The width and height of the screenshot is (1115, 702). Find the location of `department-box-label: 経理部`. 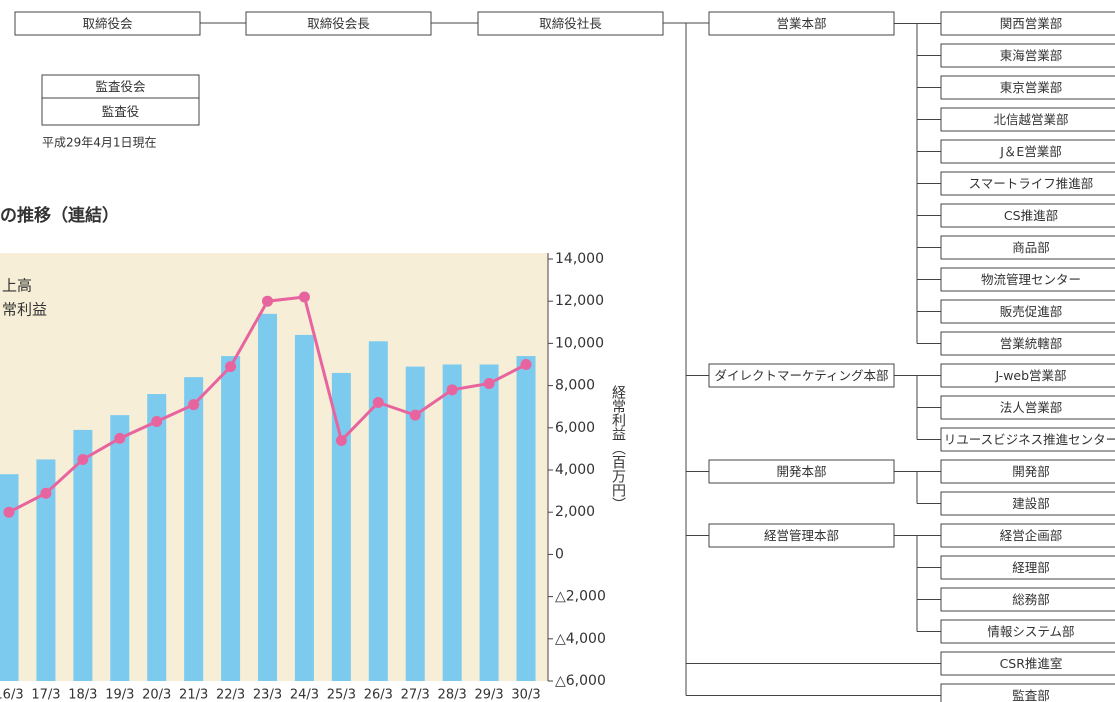

department-box-label: 経理部 is located at coordinates (1031, 567).